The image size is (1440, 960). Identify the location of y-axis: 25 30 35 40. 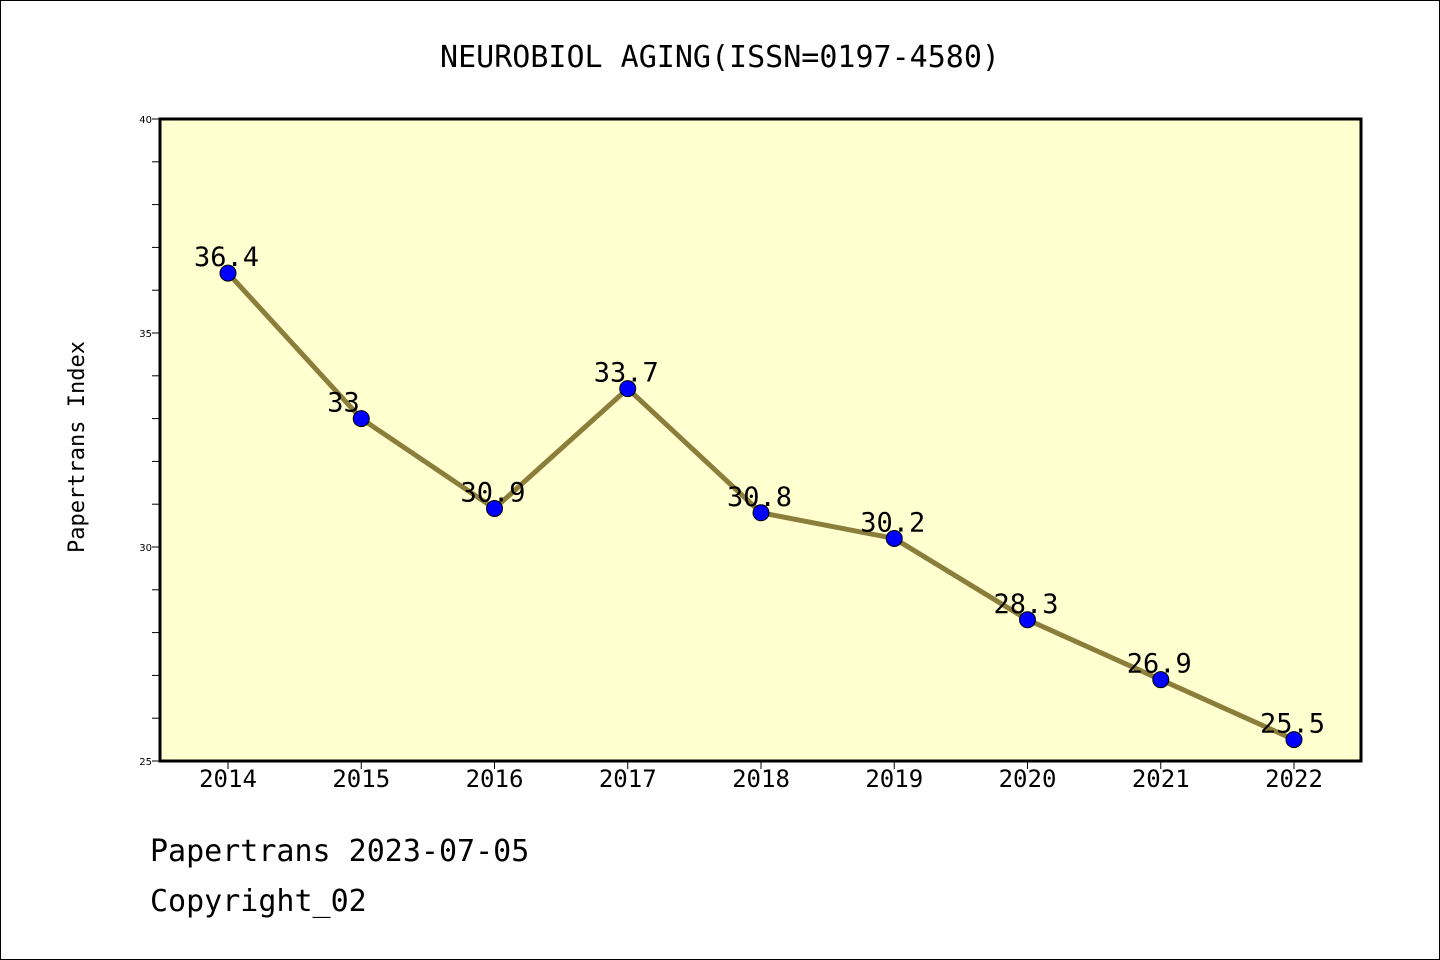
(149, 441).